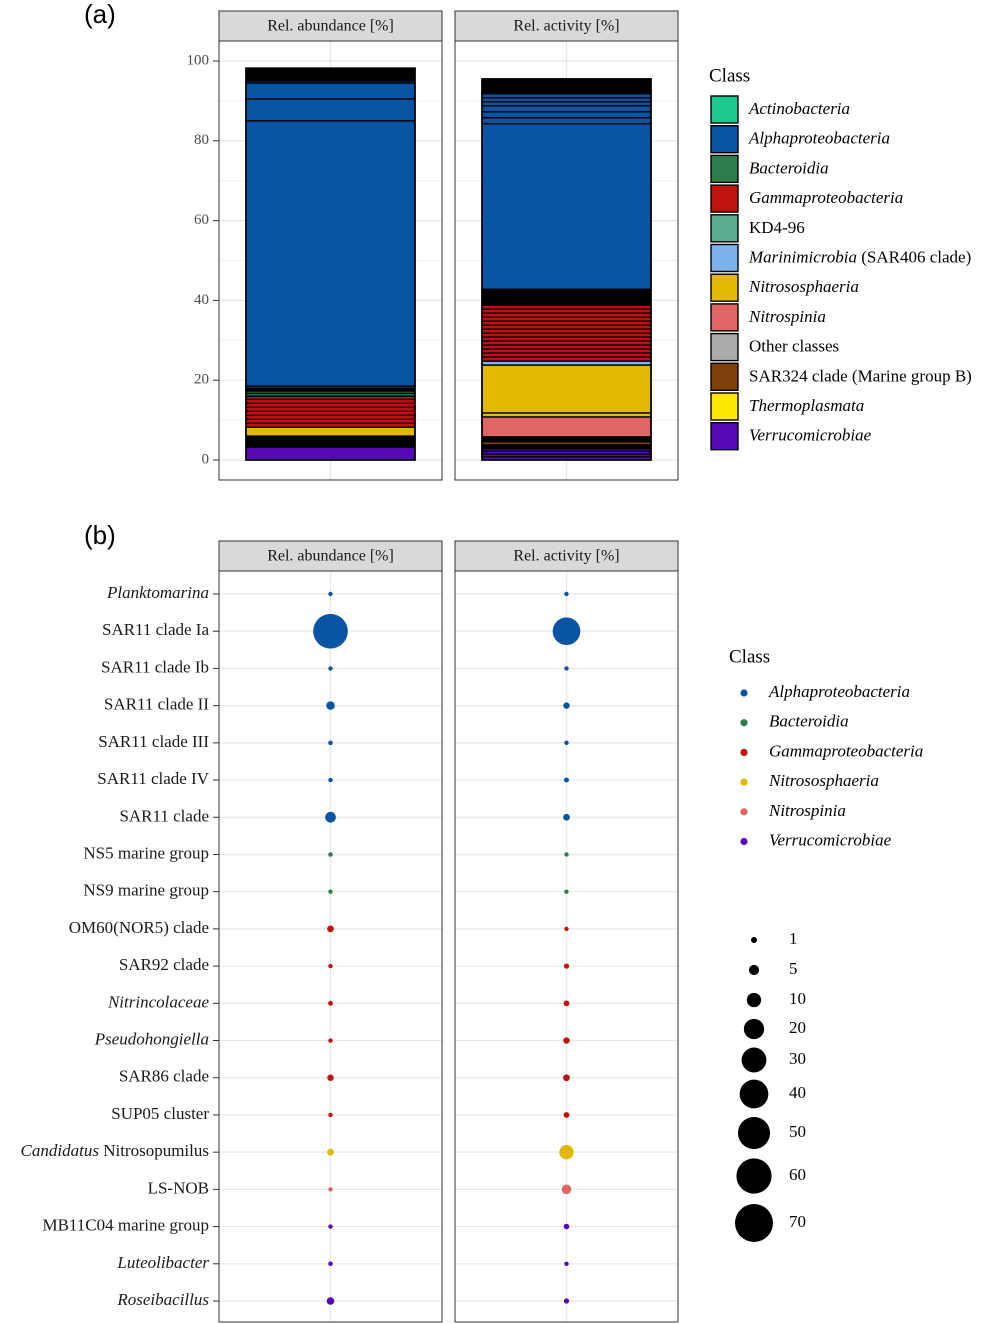  I want to click on legend-a-label-italic: Nitrospinia, so click(787, 316).